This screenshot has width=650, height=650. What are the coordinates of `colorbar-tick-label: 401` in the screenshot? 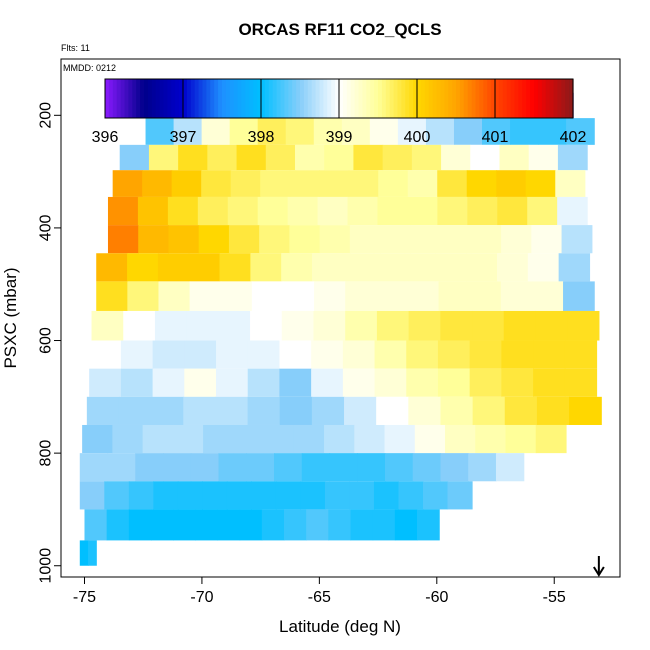 It's located at (495, 137).